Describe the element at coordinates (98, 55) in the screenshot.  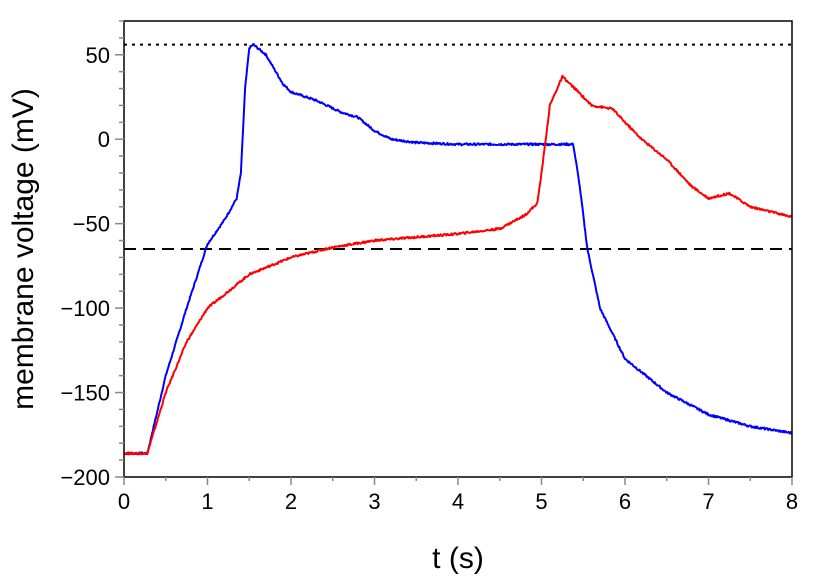
I see `y-tick-label: 50` at that location.